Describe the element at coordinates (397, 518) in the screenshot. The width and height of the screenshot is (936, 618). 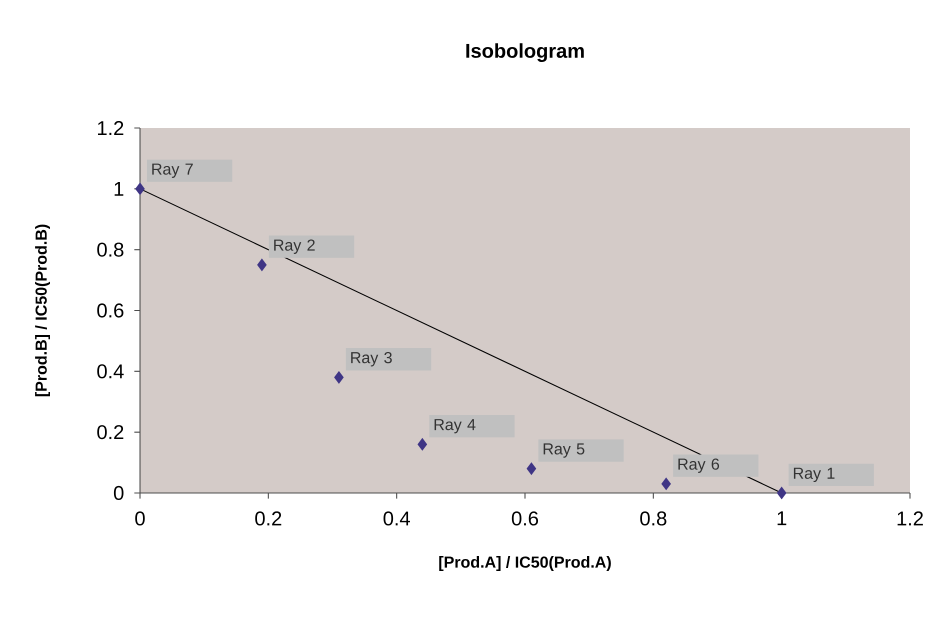
I see `x-tick-label: 0.4` at that location.